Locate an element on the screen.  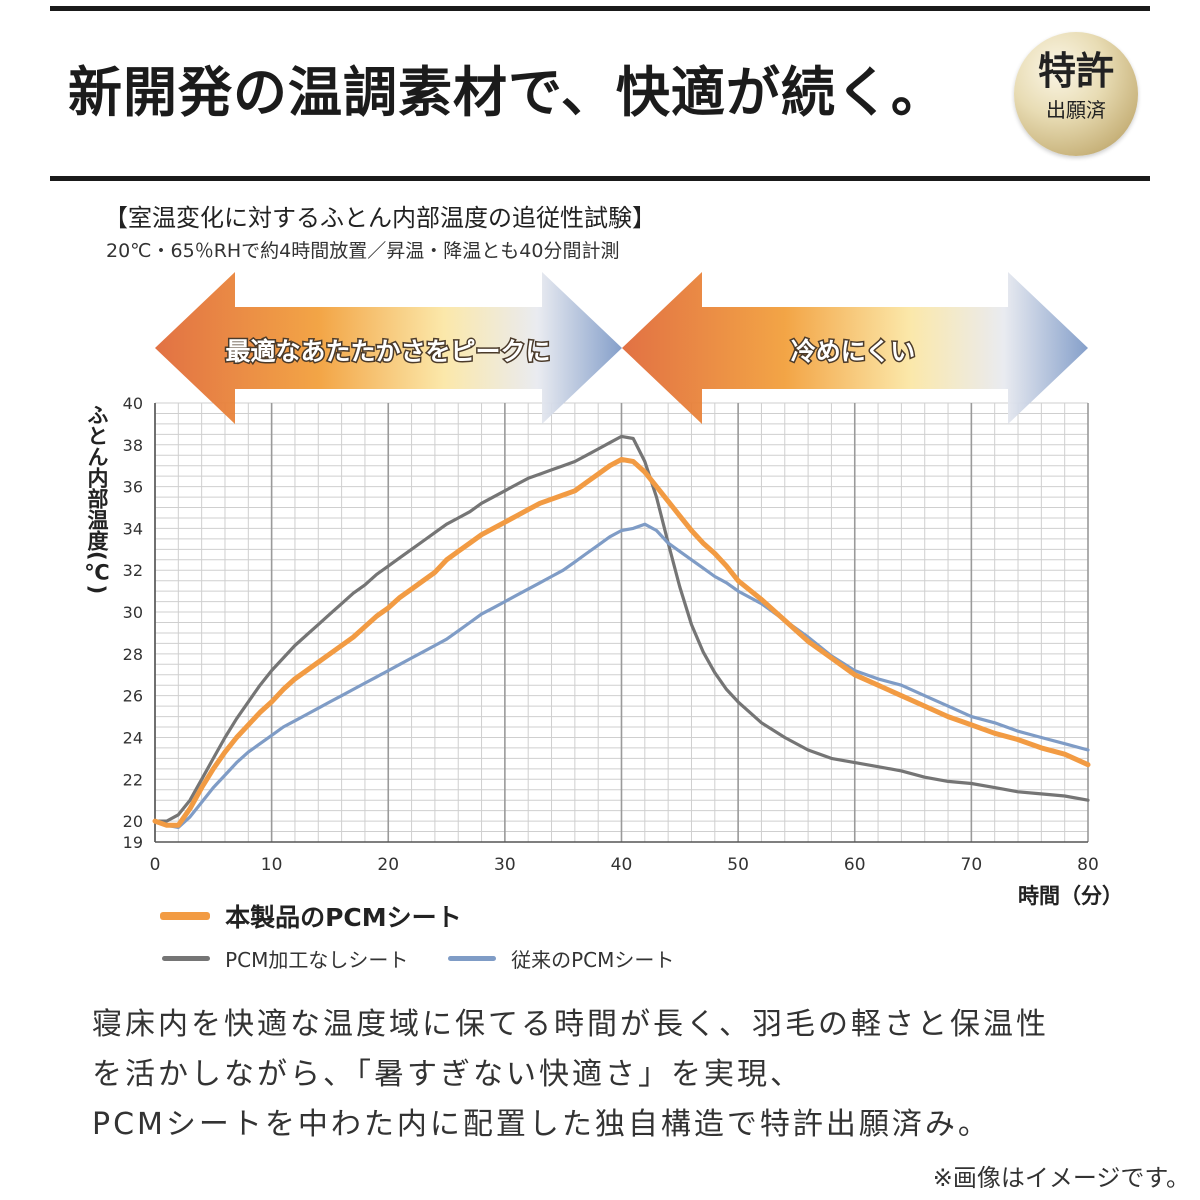
test-title: 【室温変化に対するふとん内部温度の追従性試験】 is located at coordinates (380, 218).